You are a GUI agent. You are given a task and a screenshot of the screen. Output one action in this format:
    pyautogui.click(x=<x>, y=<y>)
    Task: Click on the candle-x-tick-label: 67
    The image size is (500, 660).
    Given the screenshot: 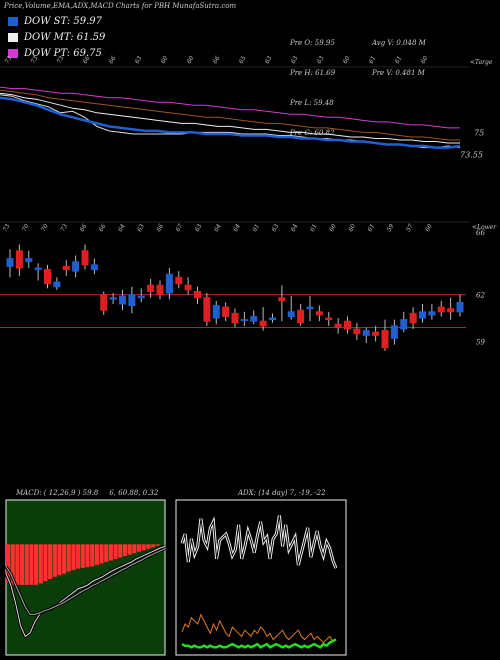 What is the action you would take?
    pyautogui.click(x=179, y=228)
    